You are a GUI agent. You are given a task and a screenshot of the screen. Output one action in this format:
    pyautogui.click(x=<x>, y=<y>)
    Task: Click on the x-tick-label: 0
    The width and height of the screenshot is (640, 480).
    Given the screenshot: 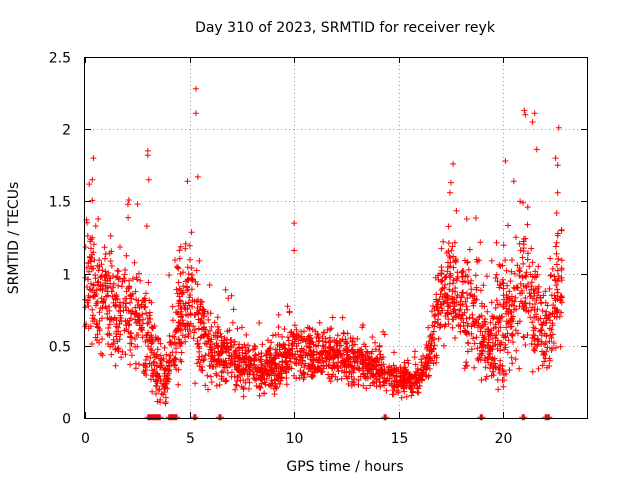 What is the action you would take?
    pyautogui.click(x=85, y=439)
    